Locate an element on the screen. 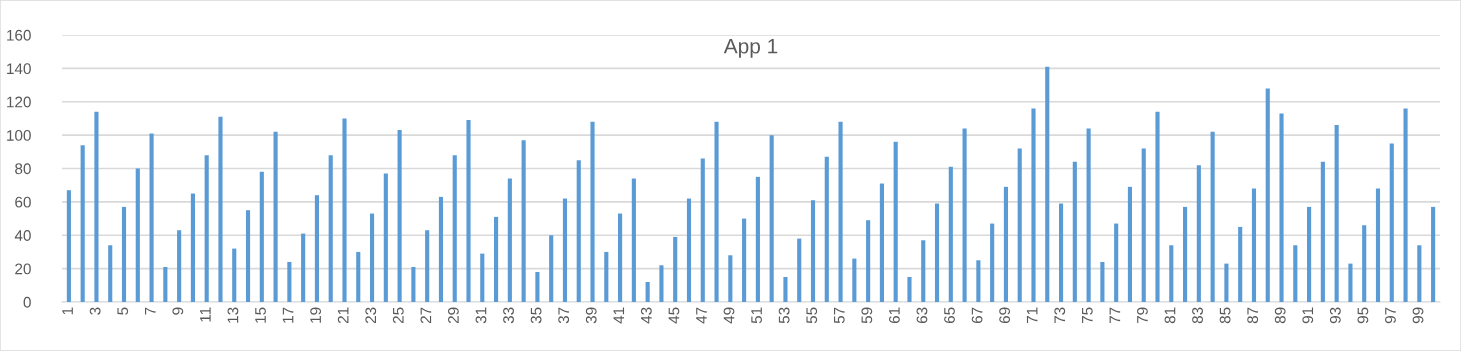  x-tick-label: 87 is located at coordinates (1253, 315).